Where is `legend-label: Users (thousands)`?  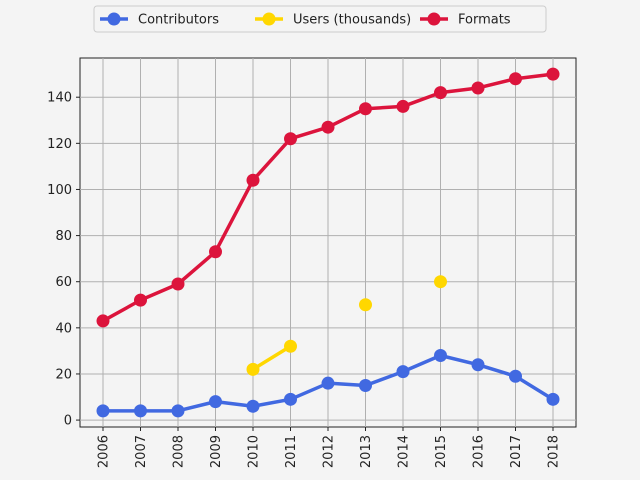 legend-label: Users (thousands) is located at coordinates (352, 20).